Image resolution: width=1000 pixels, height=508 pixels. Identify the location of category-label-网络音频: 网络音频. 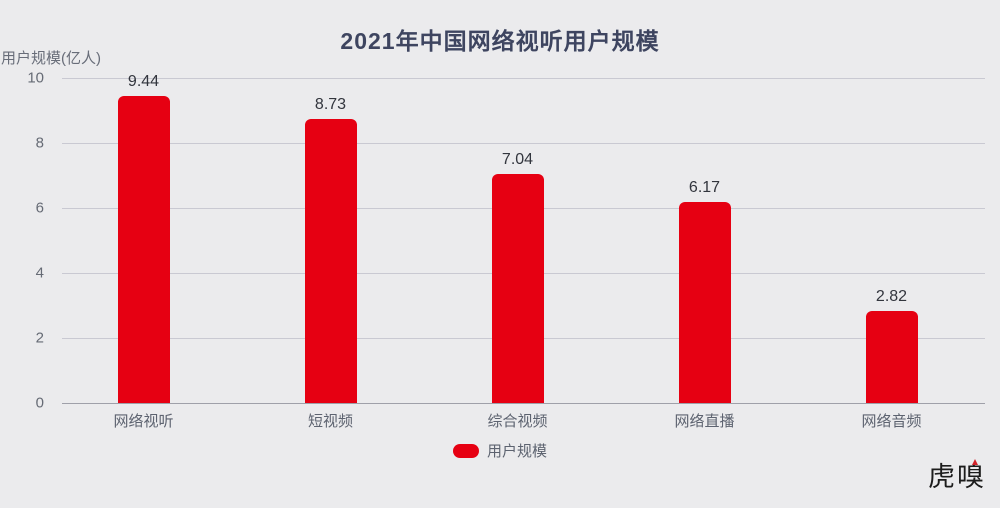
(891, 421).